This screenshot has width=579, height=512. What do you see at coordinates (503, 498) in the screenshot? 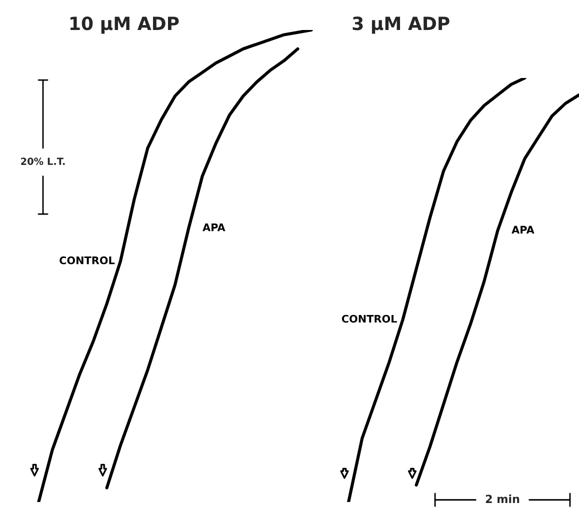
I see `annotation: 2 min` at bounding box center [503, 498].